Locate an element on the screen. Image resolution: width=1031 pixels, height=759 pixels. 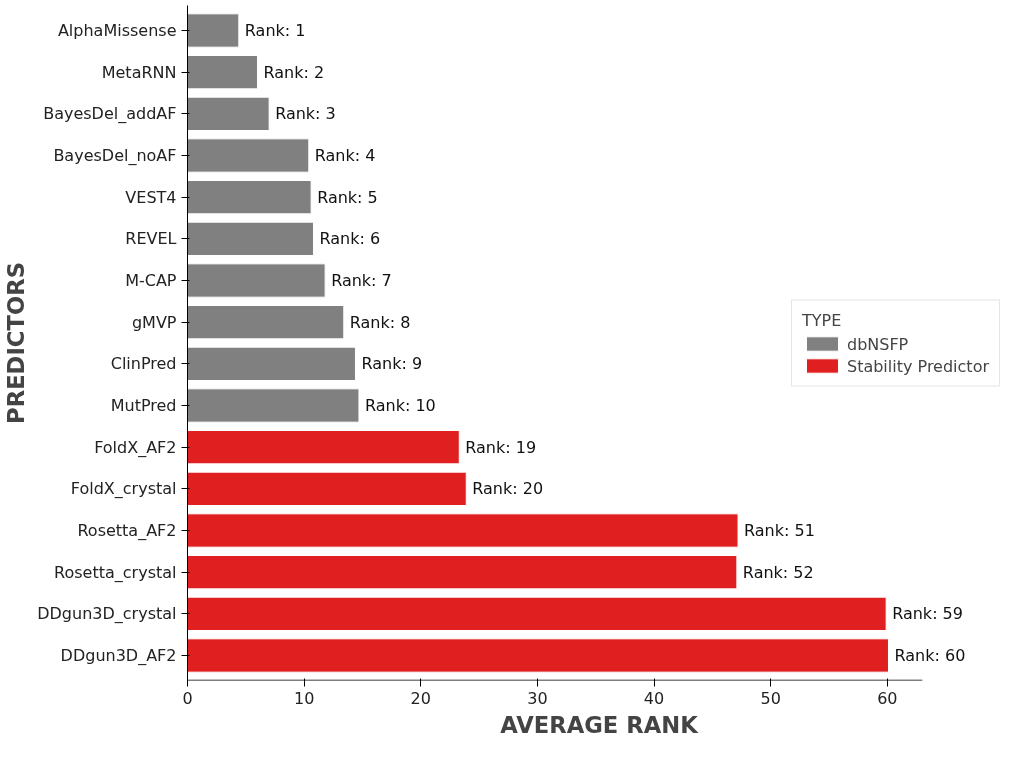
y-tick-label: Rosetta_AF2 is located at coordinates (127, 531).